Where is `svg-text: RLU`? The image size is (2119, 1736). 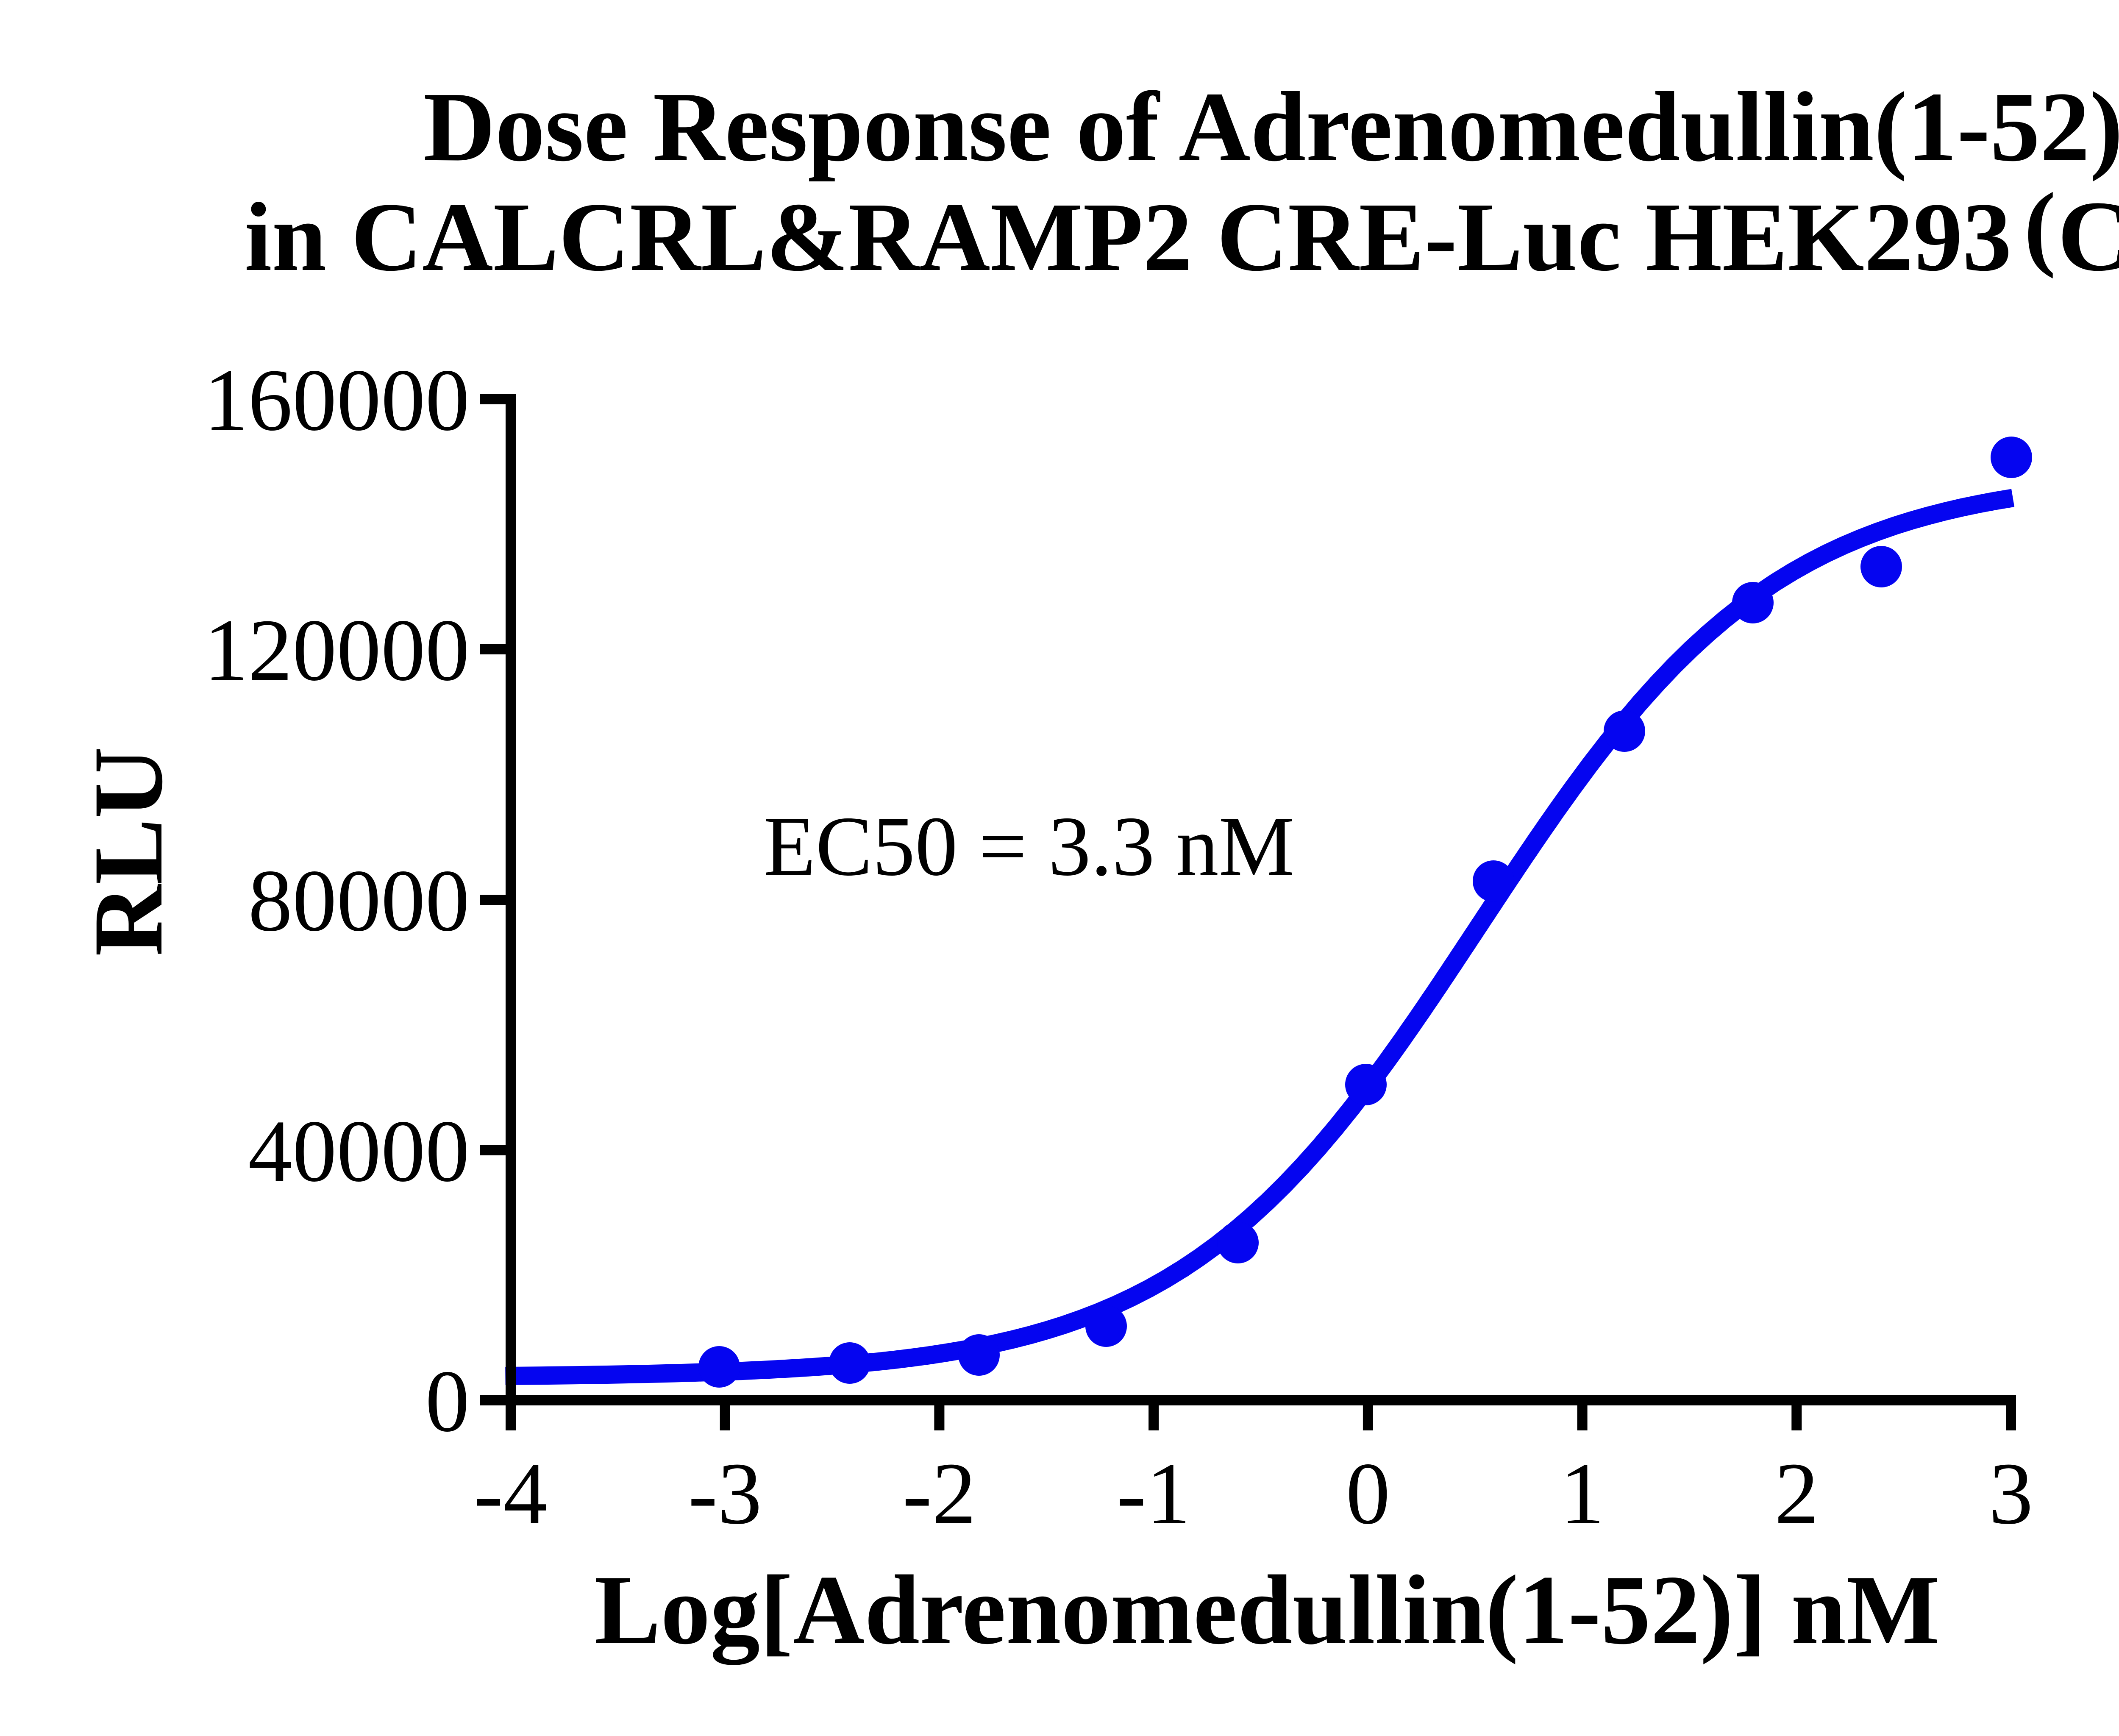 svg-text: RLU is located at coordinates (128, 851).